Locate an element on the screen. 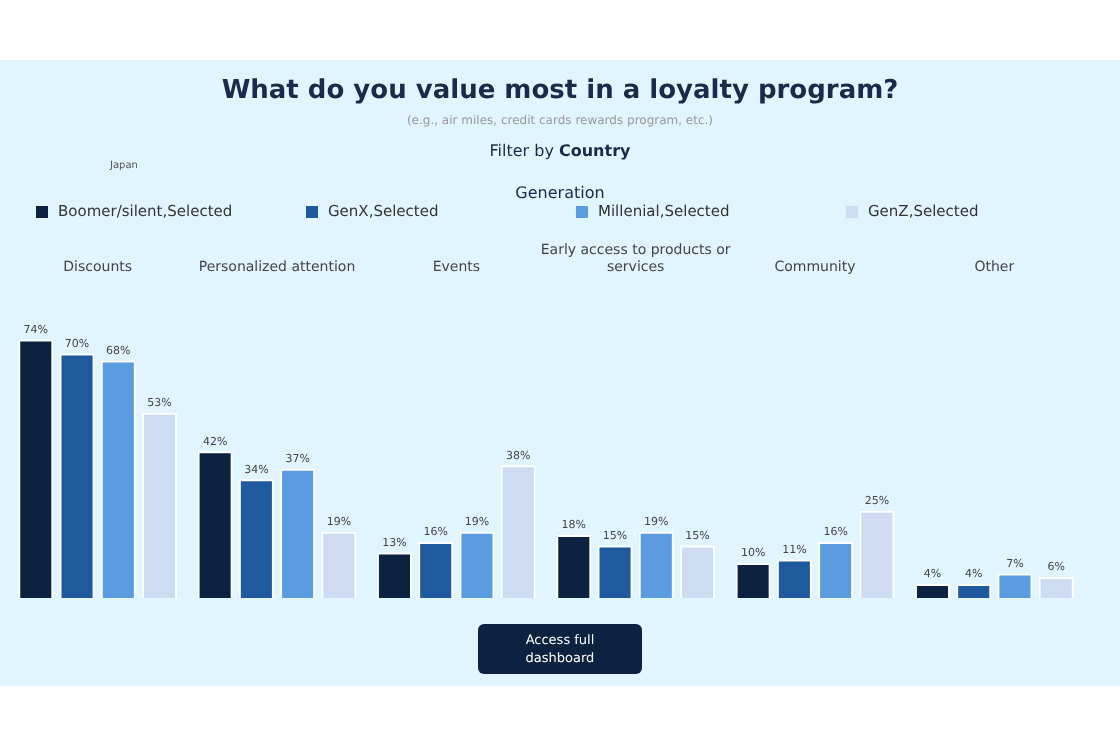 This screenshot has width=1120, height=746. chart-title: What do you value most in a loyalty program? is located at coordinates (560, 91).